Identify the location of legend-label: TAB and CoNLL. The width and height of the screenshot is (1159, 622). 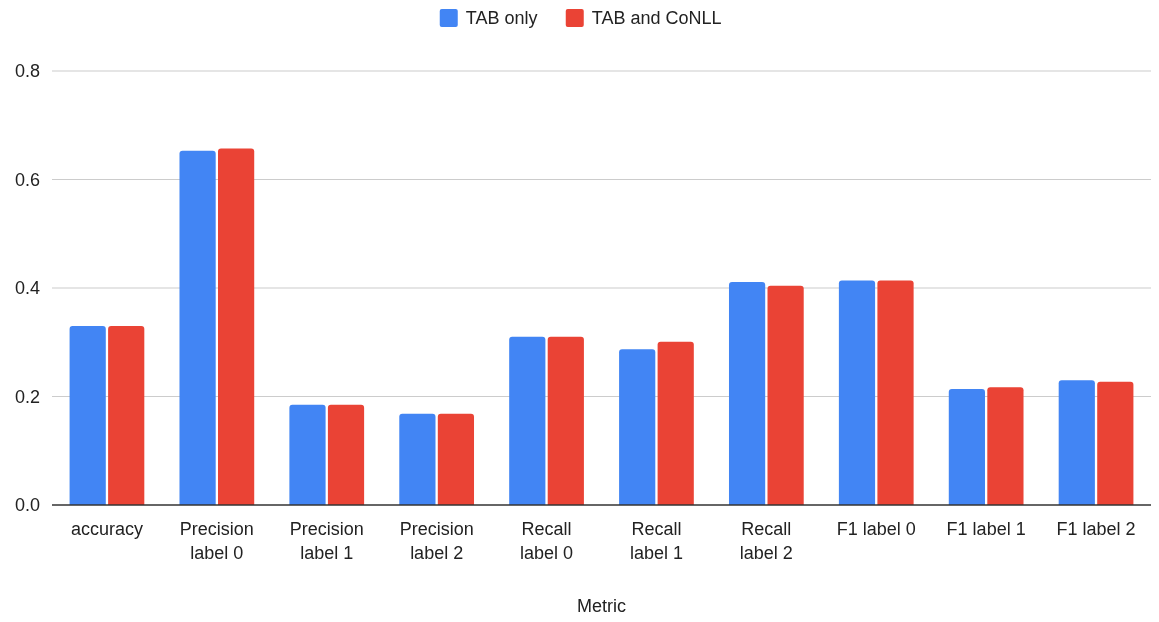
(656, 18).